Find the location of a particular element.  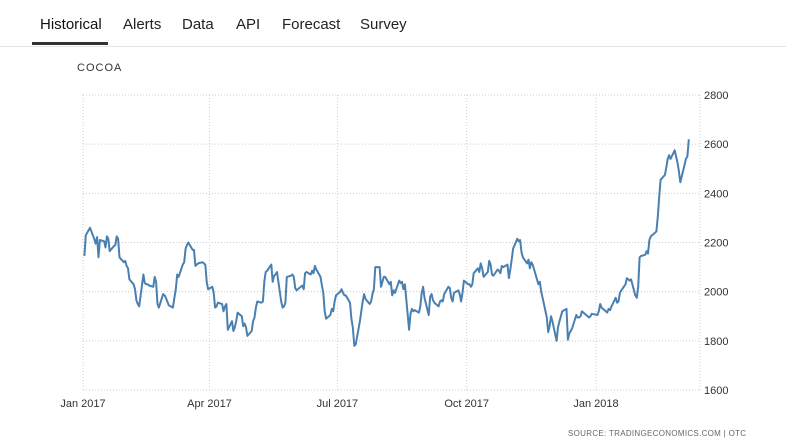

tab-data: Data is located at coordinates (198, 24).